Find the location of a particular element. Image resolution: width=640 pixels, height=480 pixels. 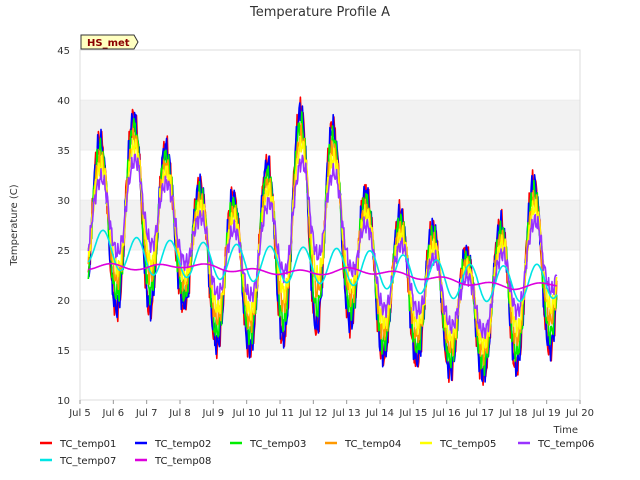

y-tick-label: 25 is located at coordinates (63, 251).